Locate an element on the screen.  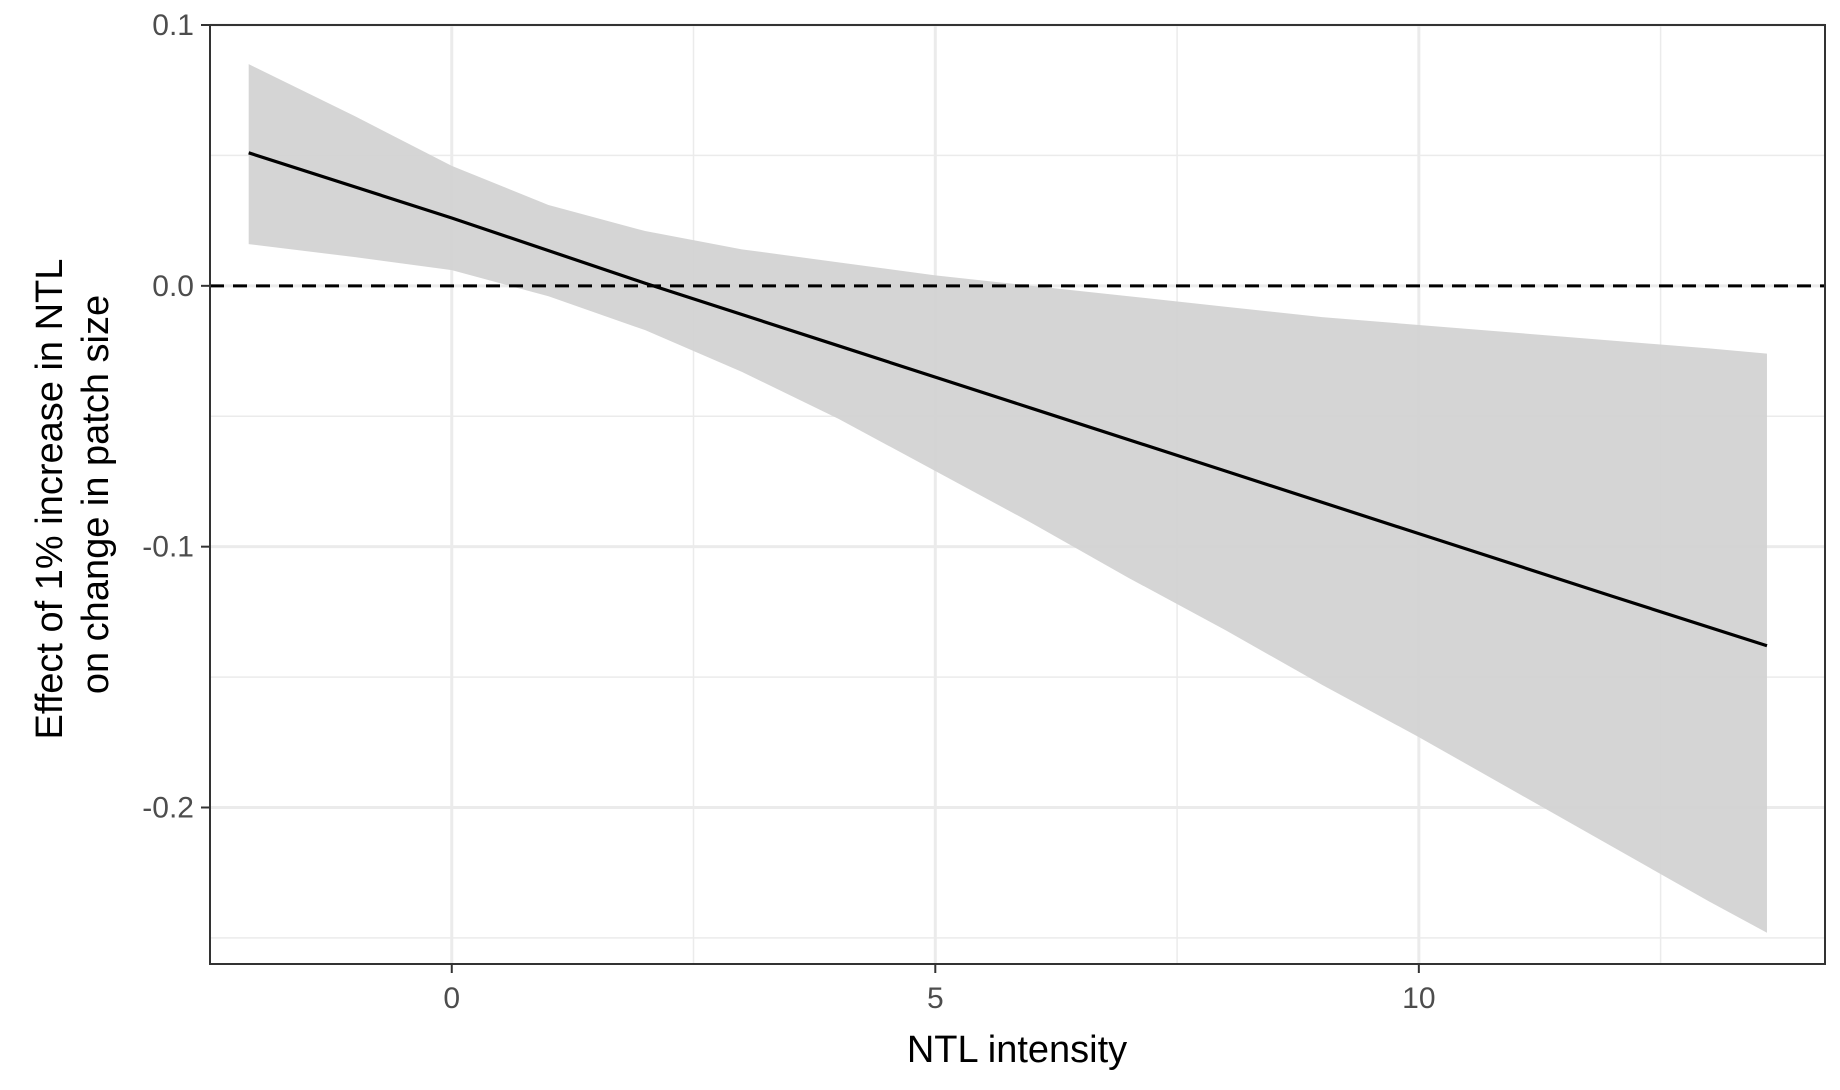
x-axis-title: NTL intensity is located at coordinates (1017, 1050).